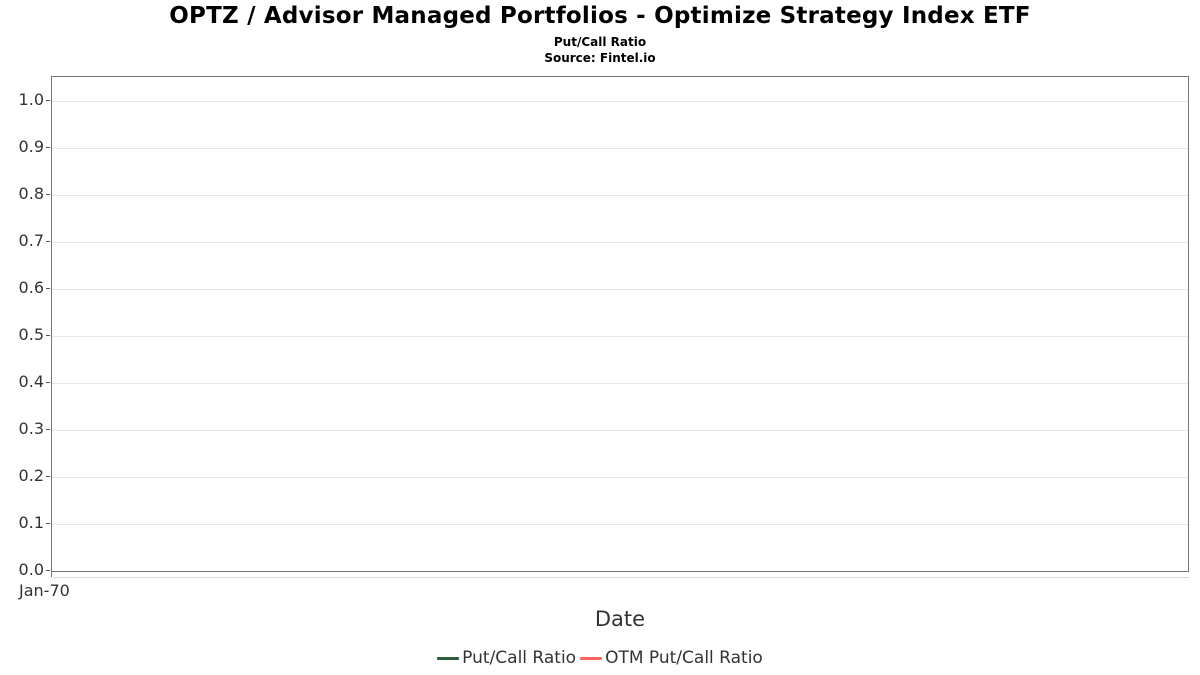  I want to click on gridline-y-0.5, so click(620, 336).